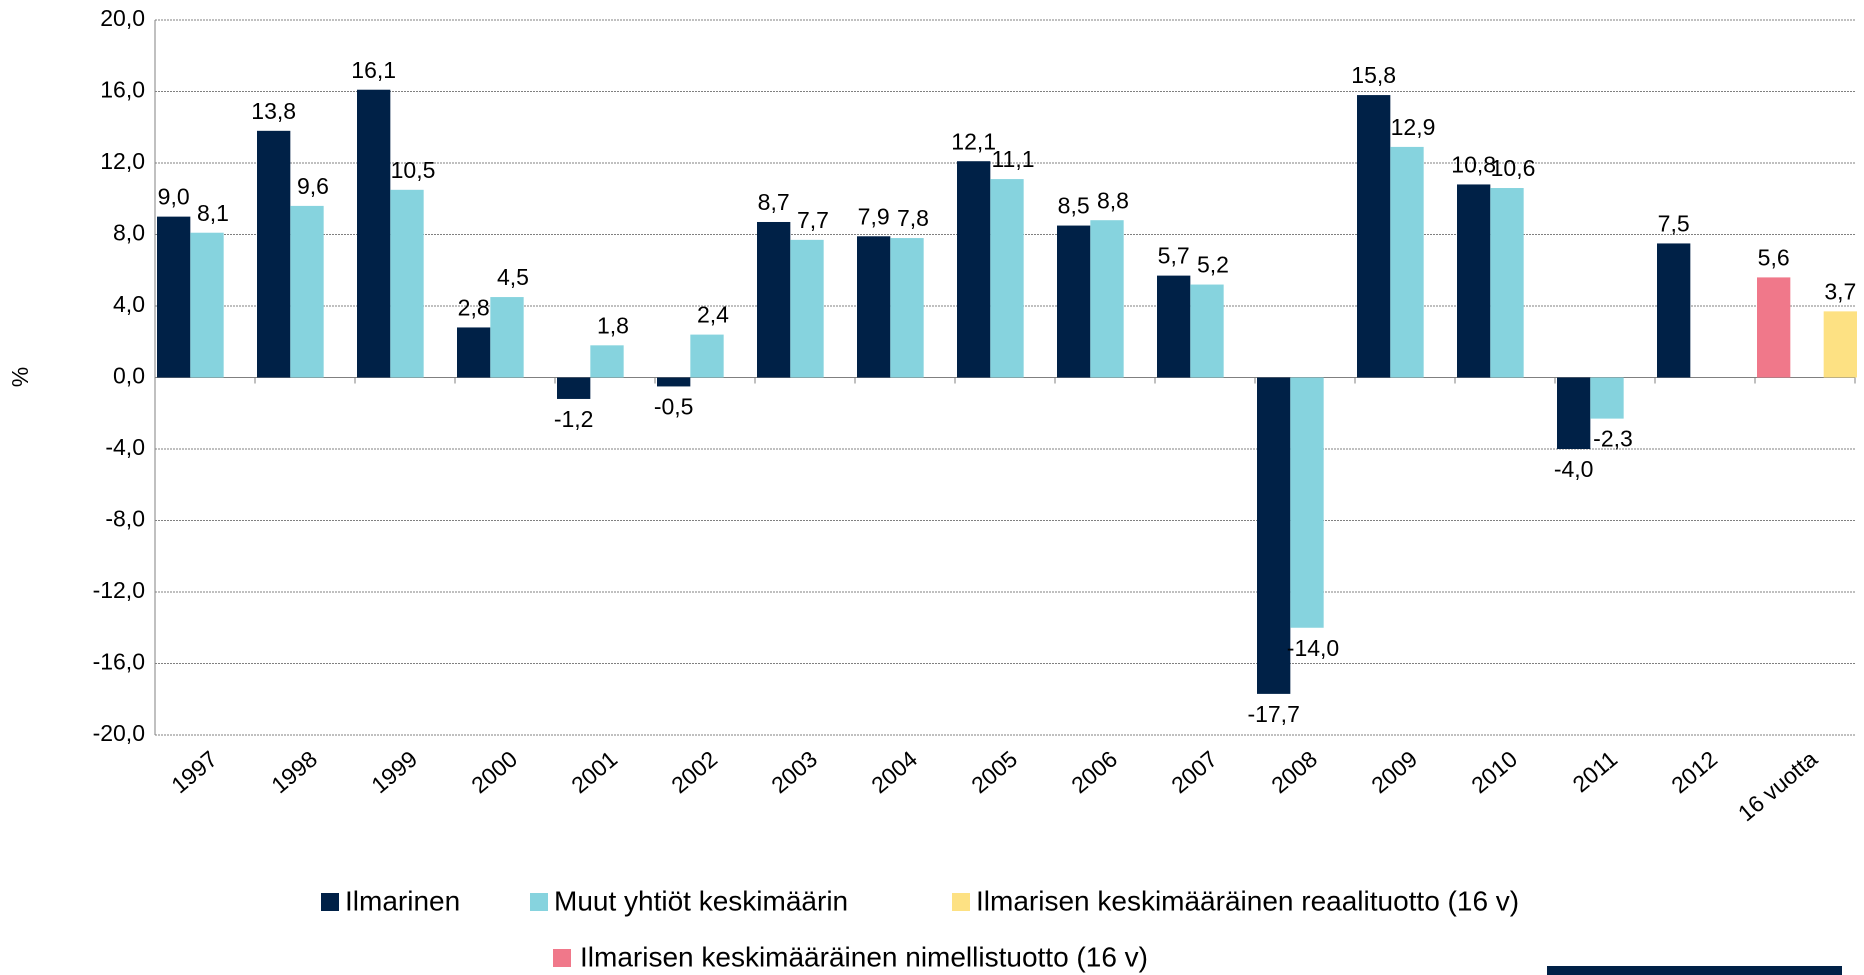 This screenshot has width=1864, height=975. Describe the element at coordinates (1694, 772) in the screenshot. I see `x-tick-label: 2012` at that location.